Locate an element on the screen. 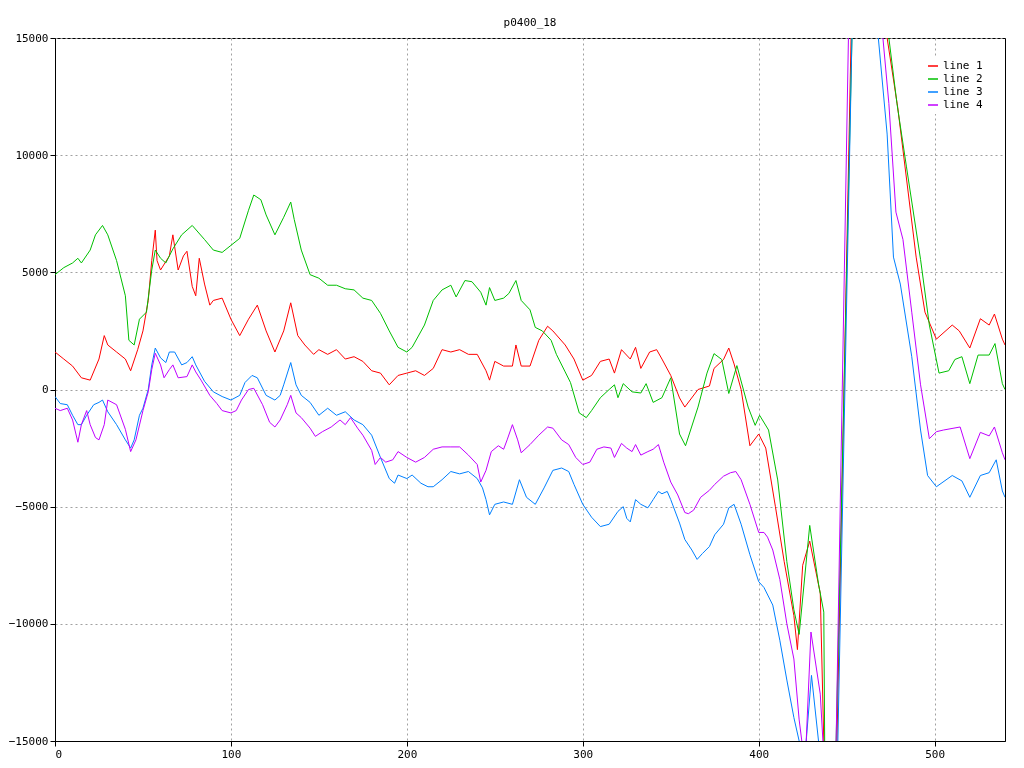  x-tick-label: 400 is located at coordinates (759, 754).